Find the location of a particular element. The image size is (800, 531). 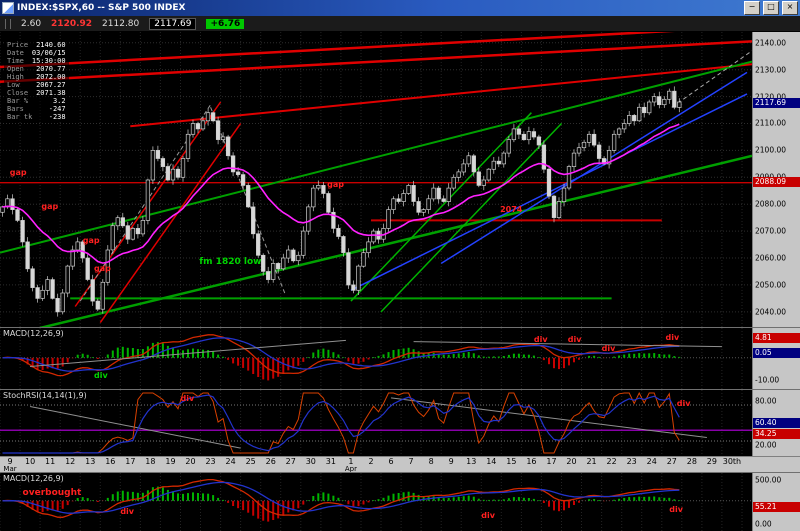

data-box-value: 2070.77 is located at coordinates (51, 69).